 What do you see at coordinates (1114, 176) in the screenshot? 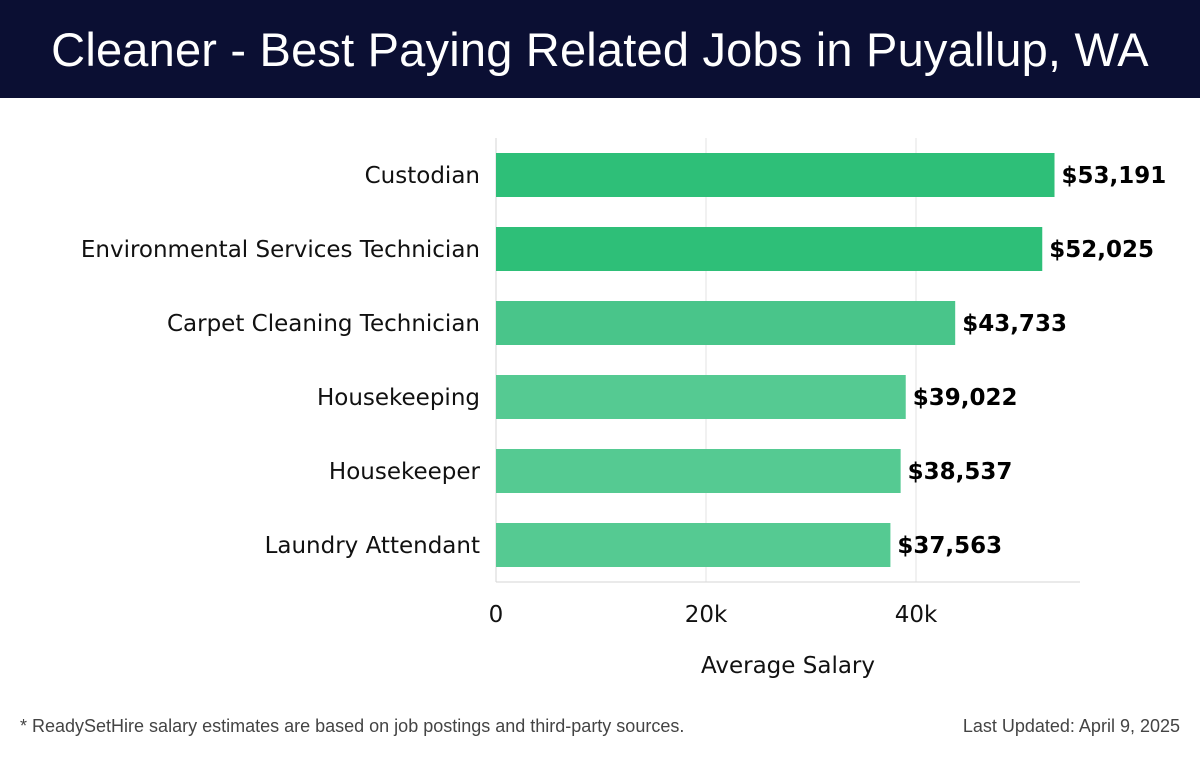
I see `value-label-0: $53,191` at bounding box center [1114, 176].